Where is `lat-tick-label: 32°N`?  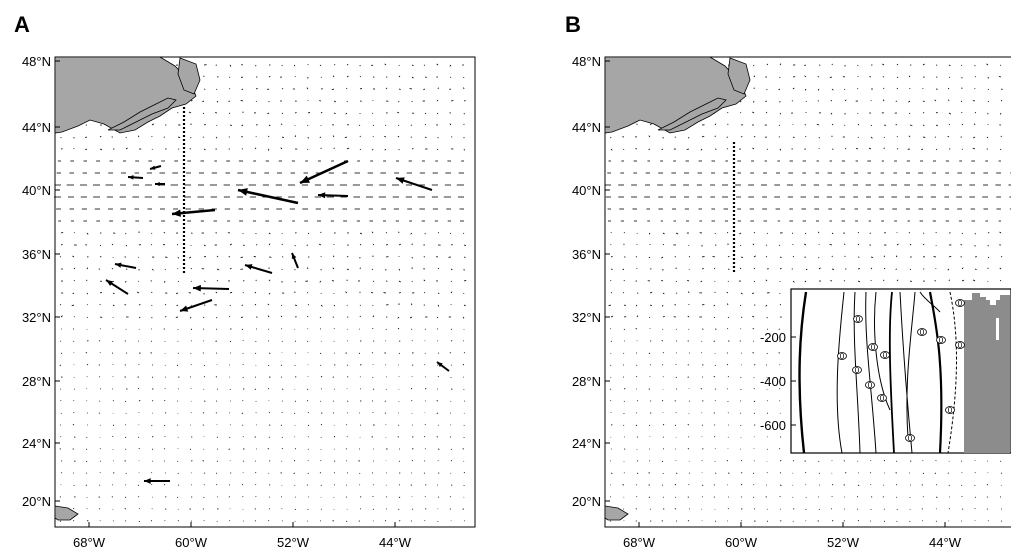 lat-tick-label: 32°N is located at coordinates (586, 317).